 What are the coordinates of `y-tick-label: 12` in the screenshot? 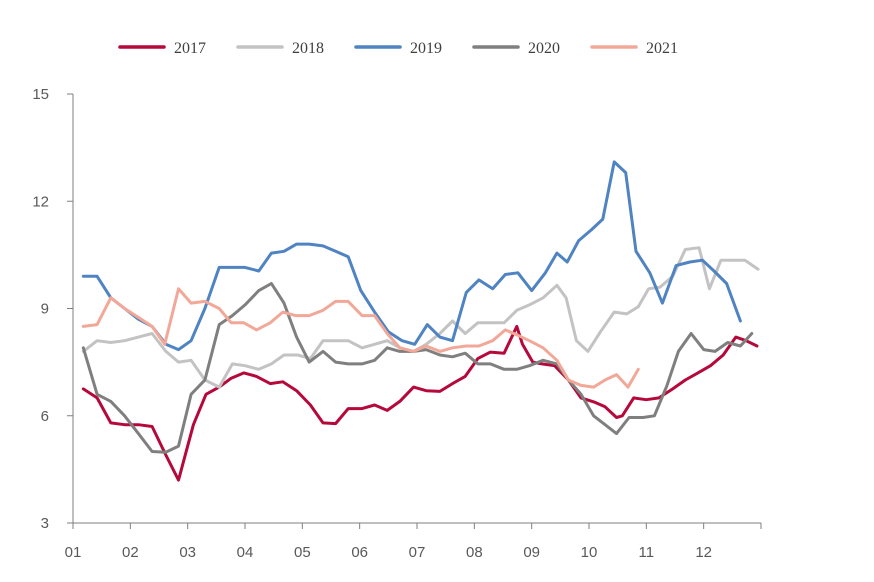 It's located at (40, 201).